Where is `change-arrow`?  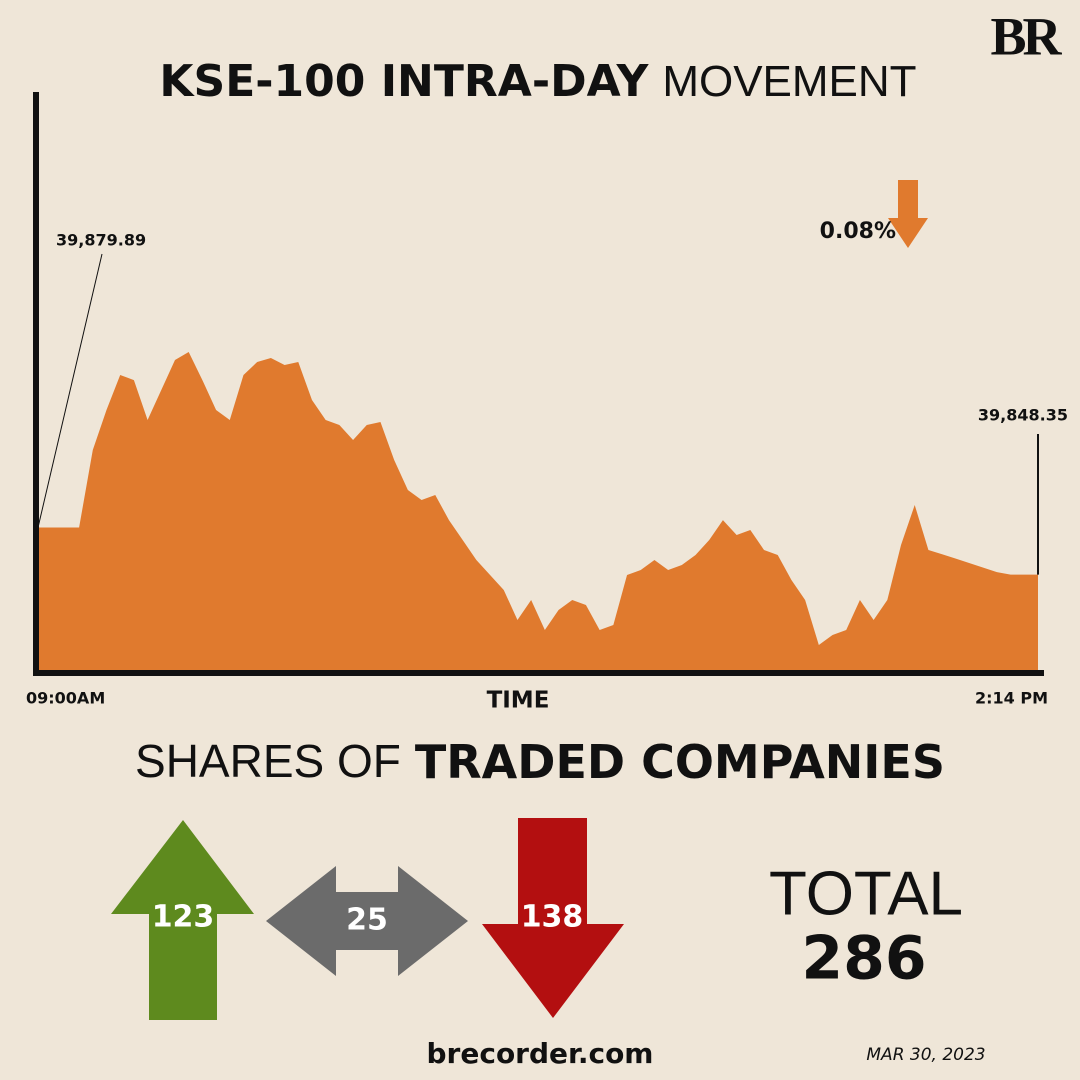 change-arrow is located at coordinates (908, 214).